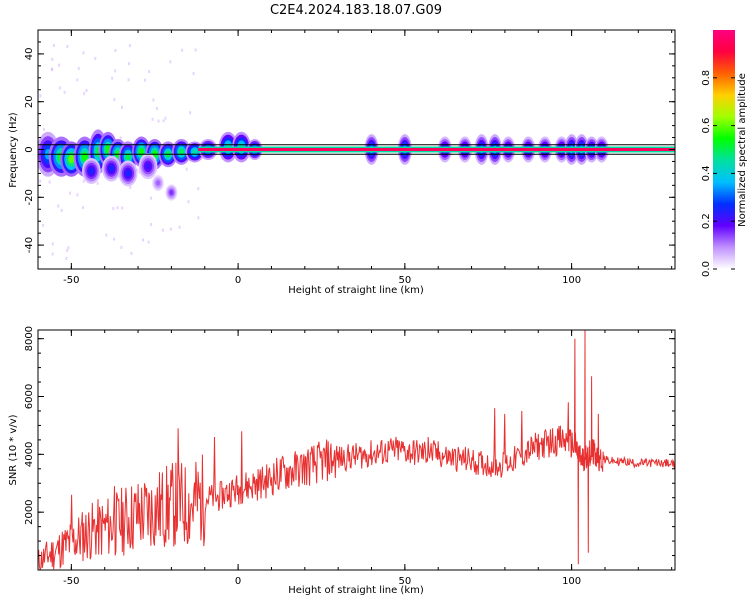  What do you see at coordinates (571, 280) in the screenshot?
I see `x-tick-label: 100` at bounding box center [571, 280].